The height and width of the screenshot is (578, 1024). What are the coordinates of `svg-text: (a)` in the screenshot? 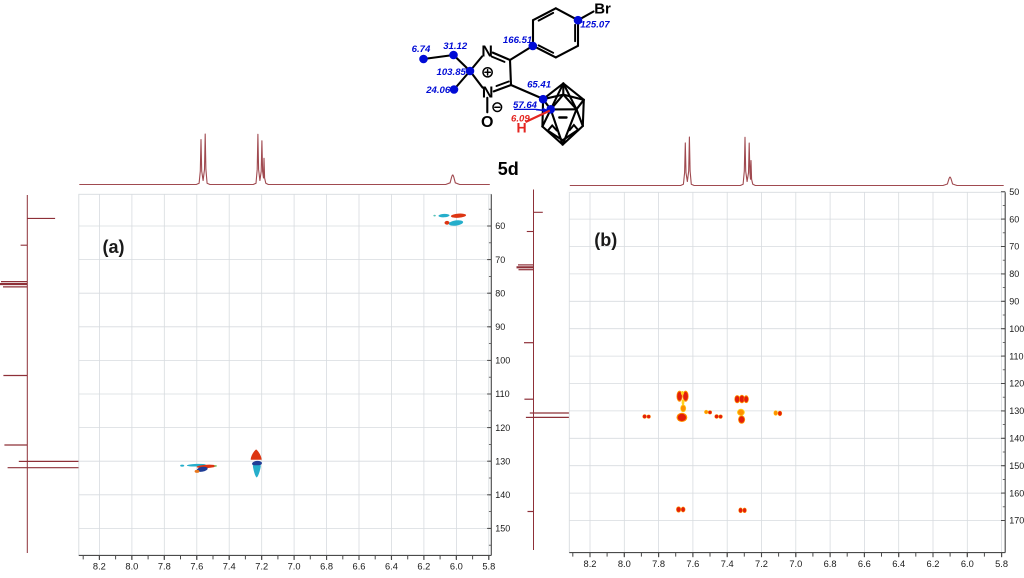 It's located at (114, 247).